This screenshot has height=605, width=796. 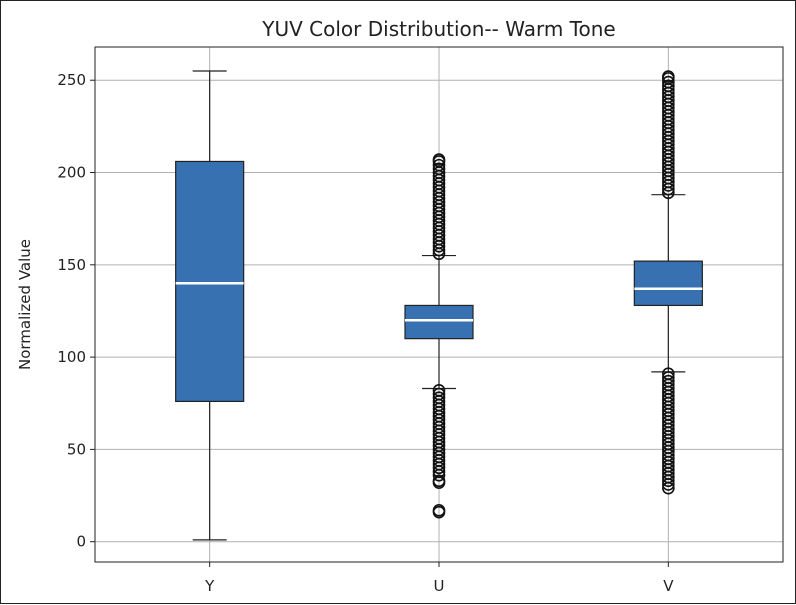 What do you see at coordinates (438, 29) in the screenshot?
I see `chart-title: YUV Color Distribution-- Warm Tone` at bounding box center [438, 29].